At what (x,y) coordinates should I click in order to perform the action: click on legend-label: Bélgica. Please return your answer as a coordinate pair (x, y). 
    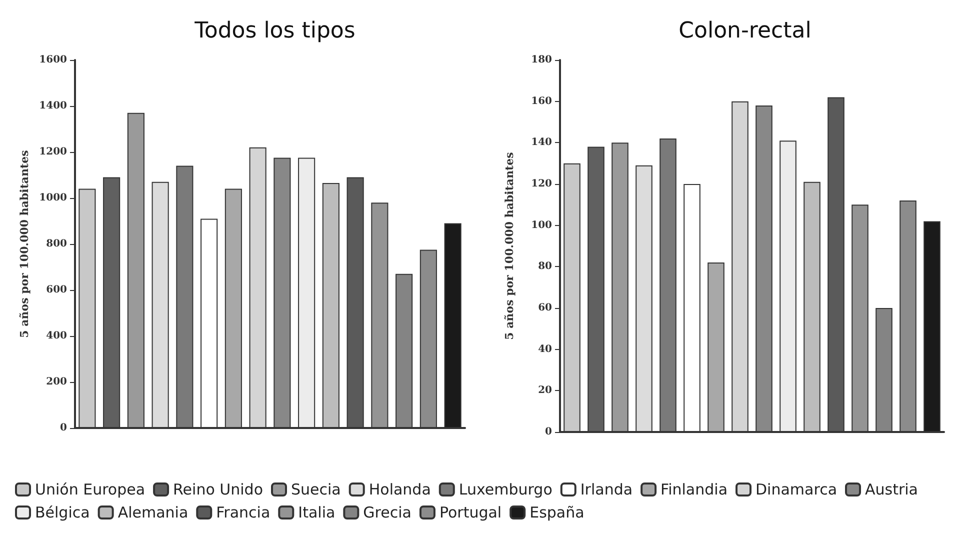
    Looking at the image, I should click on (62, 513).